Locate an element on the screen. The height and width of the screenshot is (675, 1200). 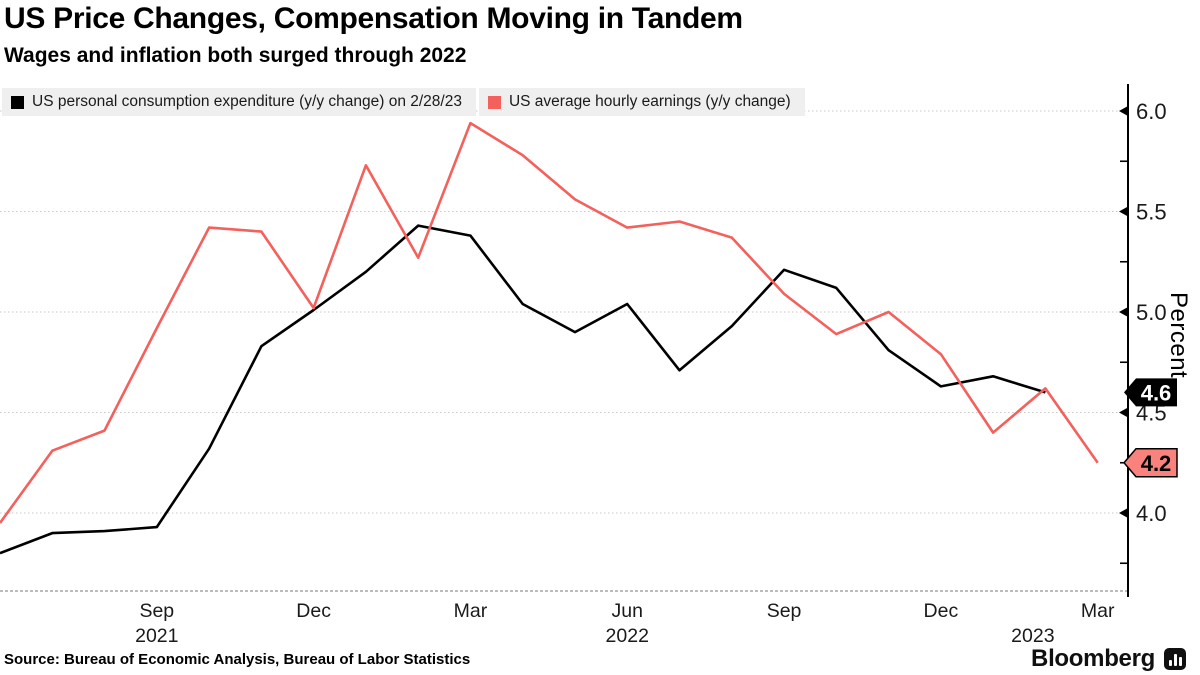
legend-swatch-pce-icon is located at coordinates (17, 102).